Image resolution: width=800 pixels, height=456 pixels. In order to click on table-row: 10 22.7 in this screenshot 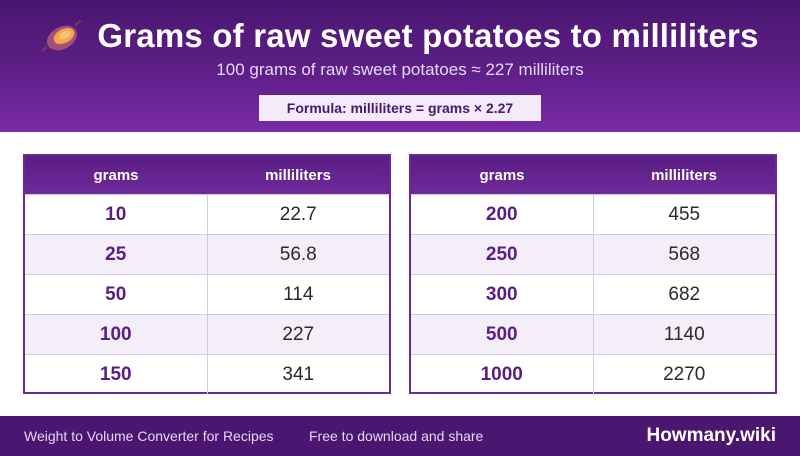, I will do `click(207, 214)`.